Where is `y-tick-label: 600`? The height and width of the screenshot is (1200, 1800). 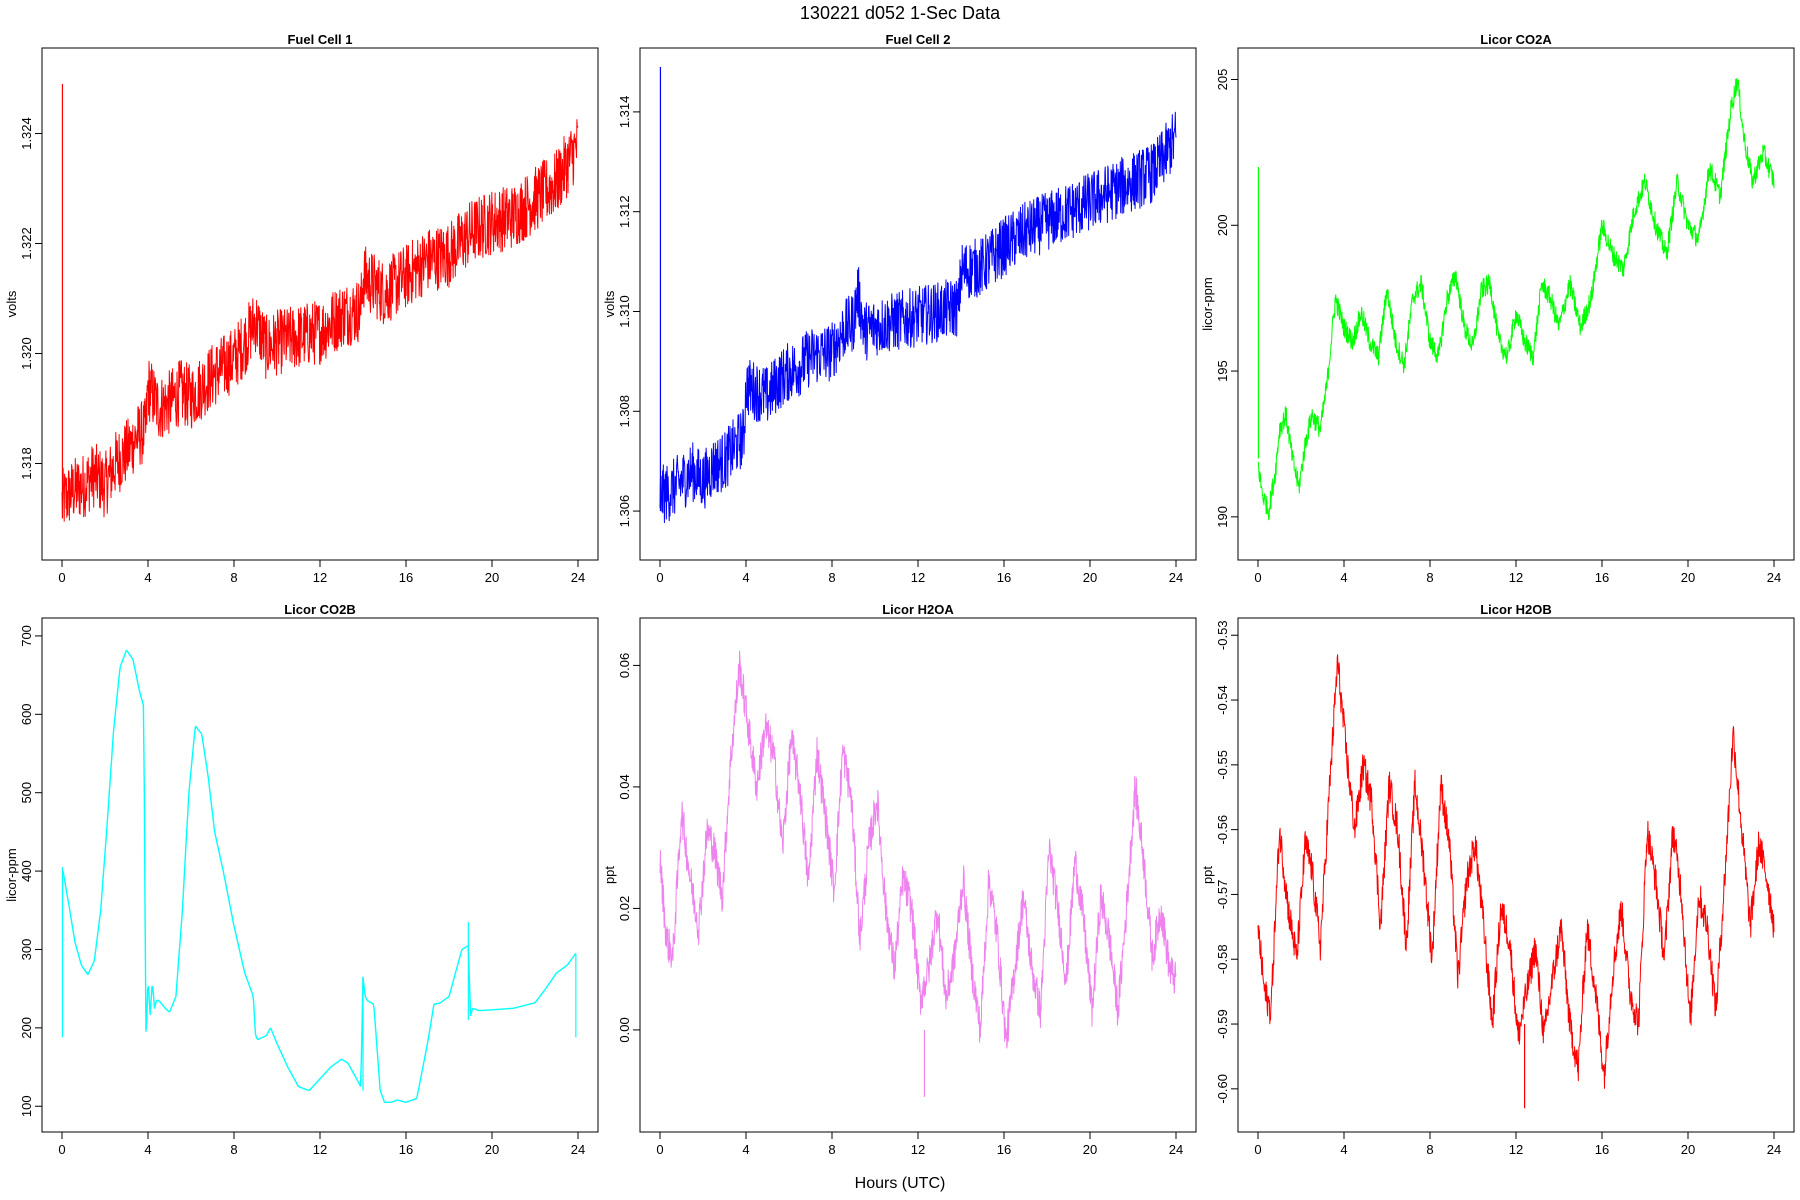 y-tick-label: 600 is located at coordinates (26, 714).